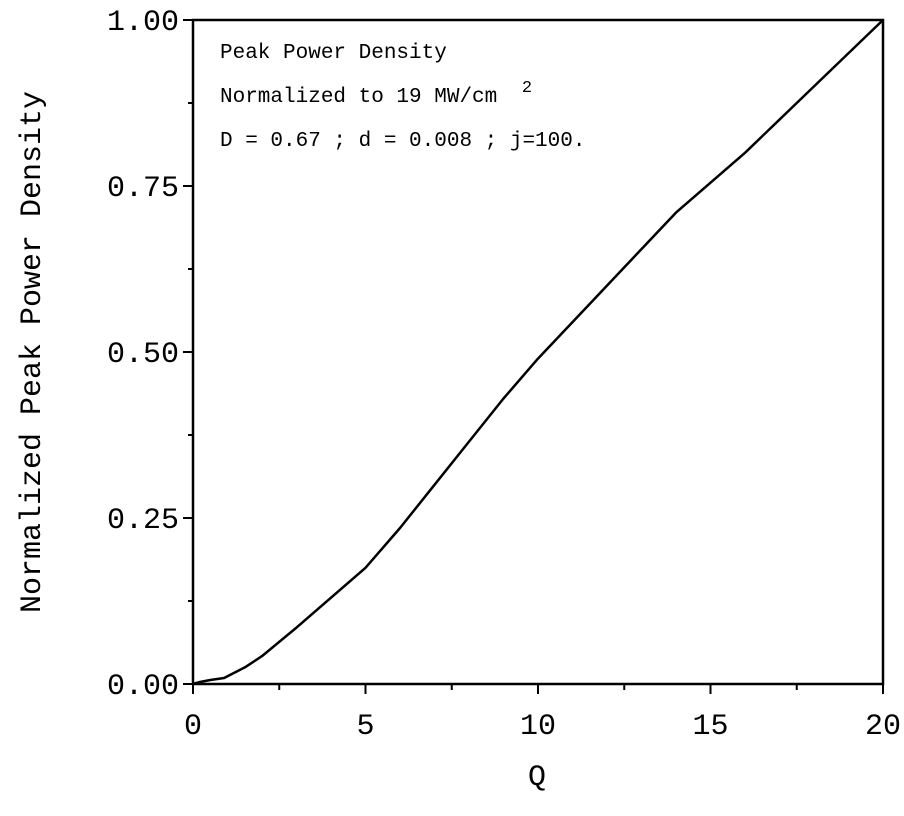 This screenshot has width=904, height=816. I want to click on y-tick-label: 0.00, so click(143, 687).